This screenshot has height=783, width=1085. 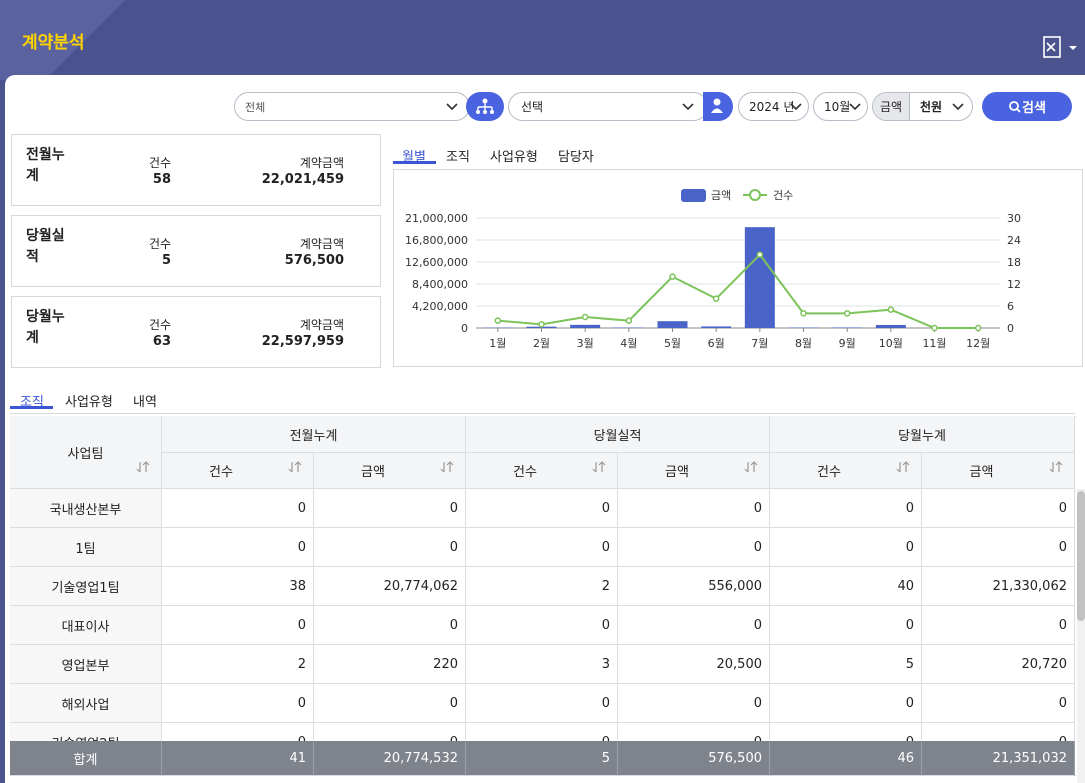 I want to click on total-cell: 21,351,032, so click(x=998, y=758).